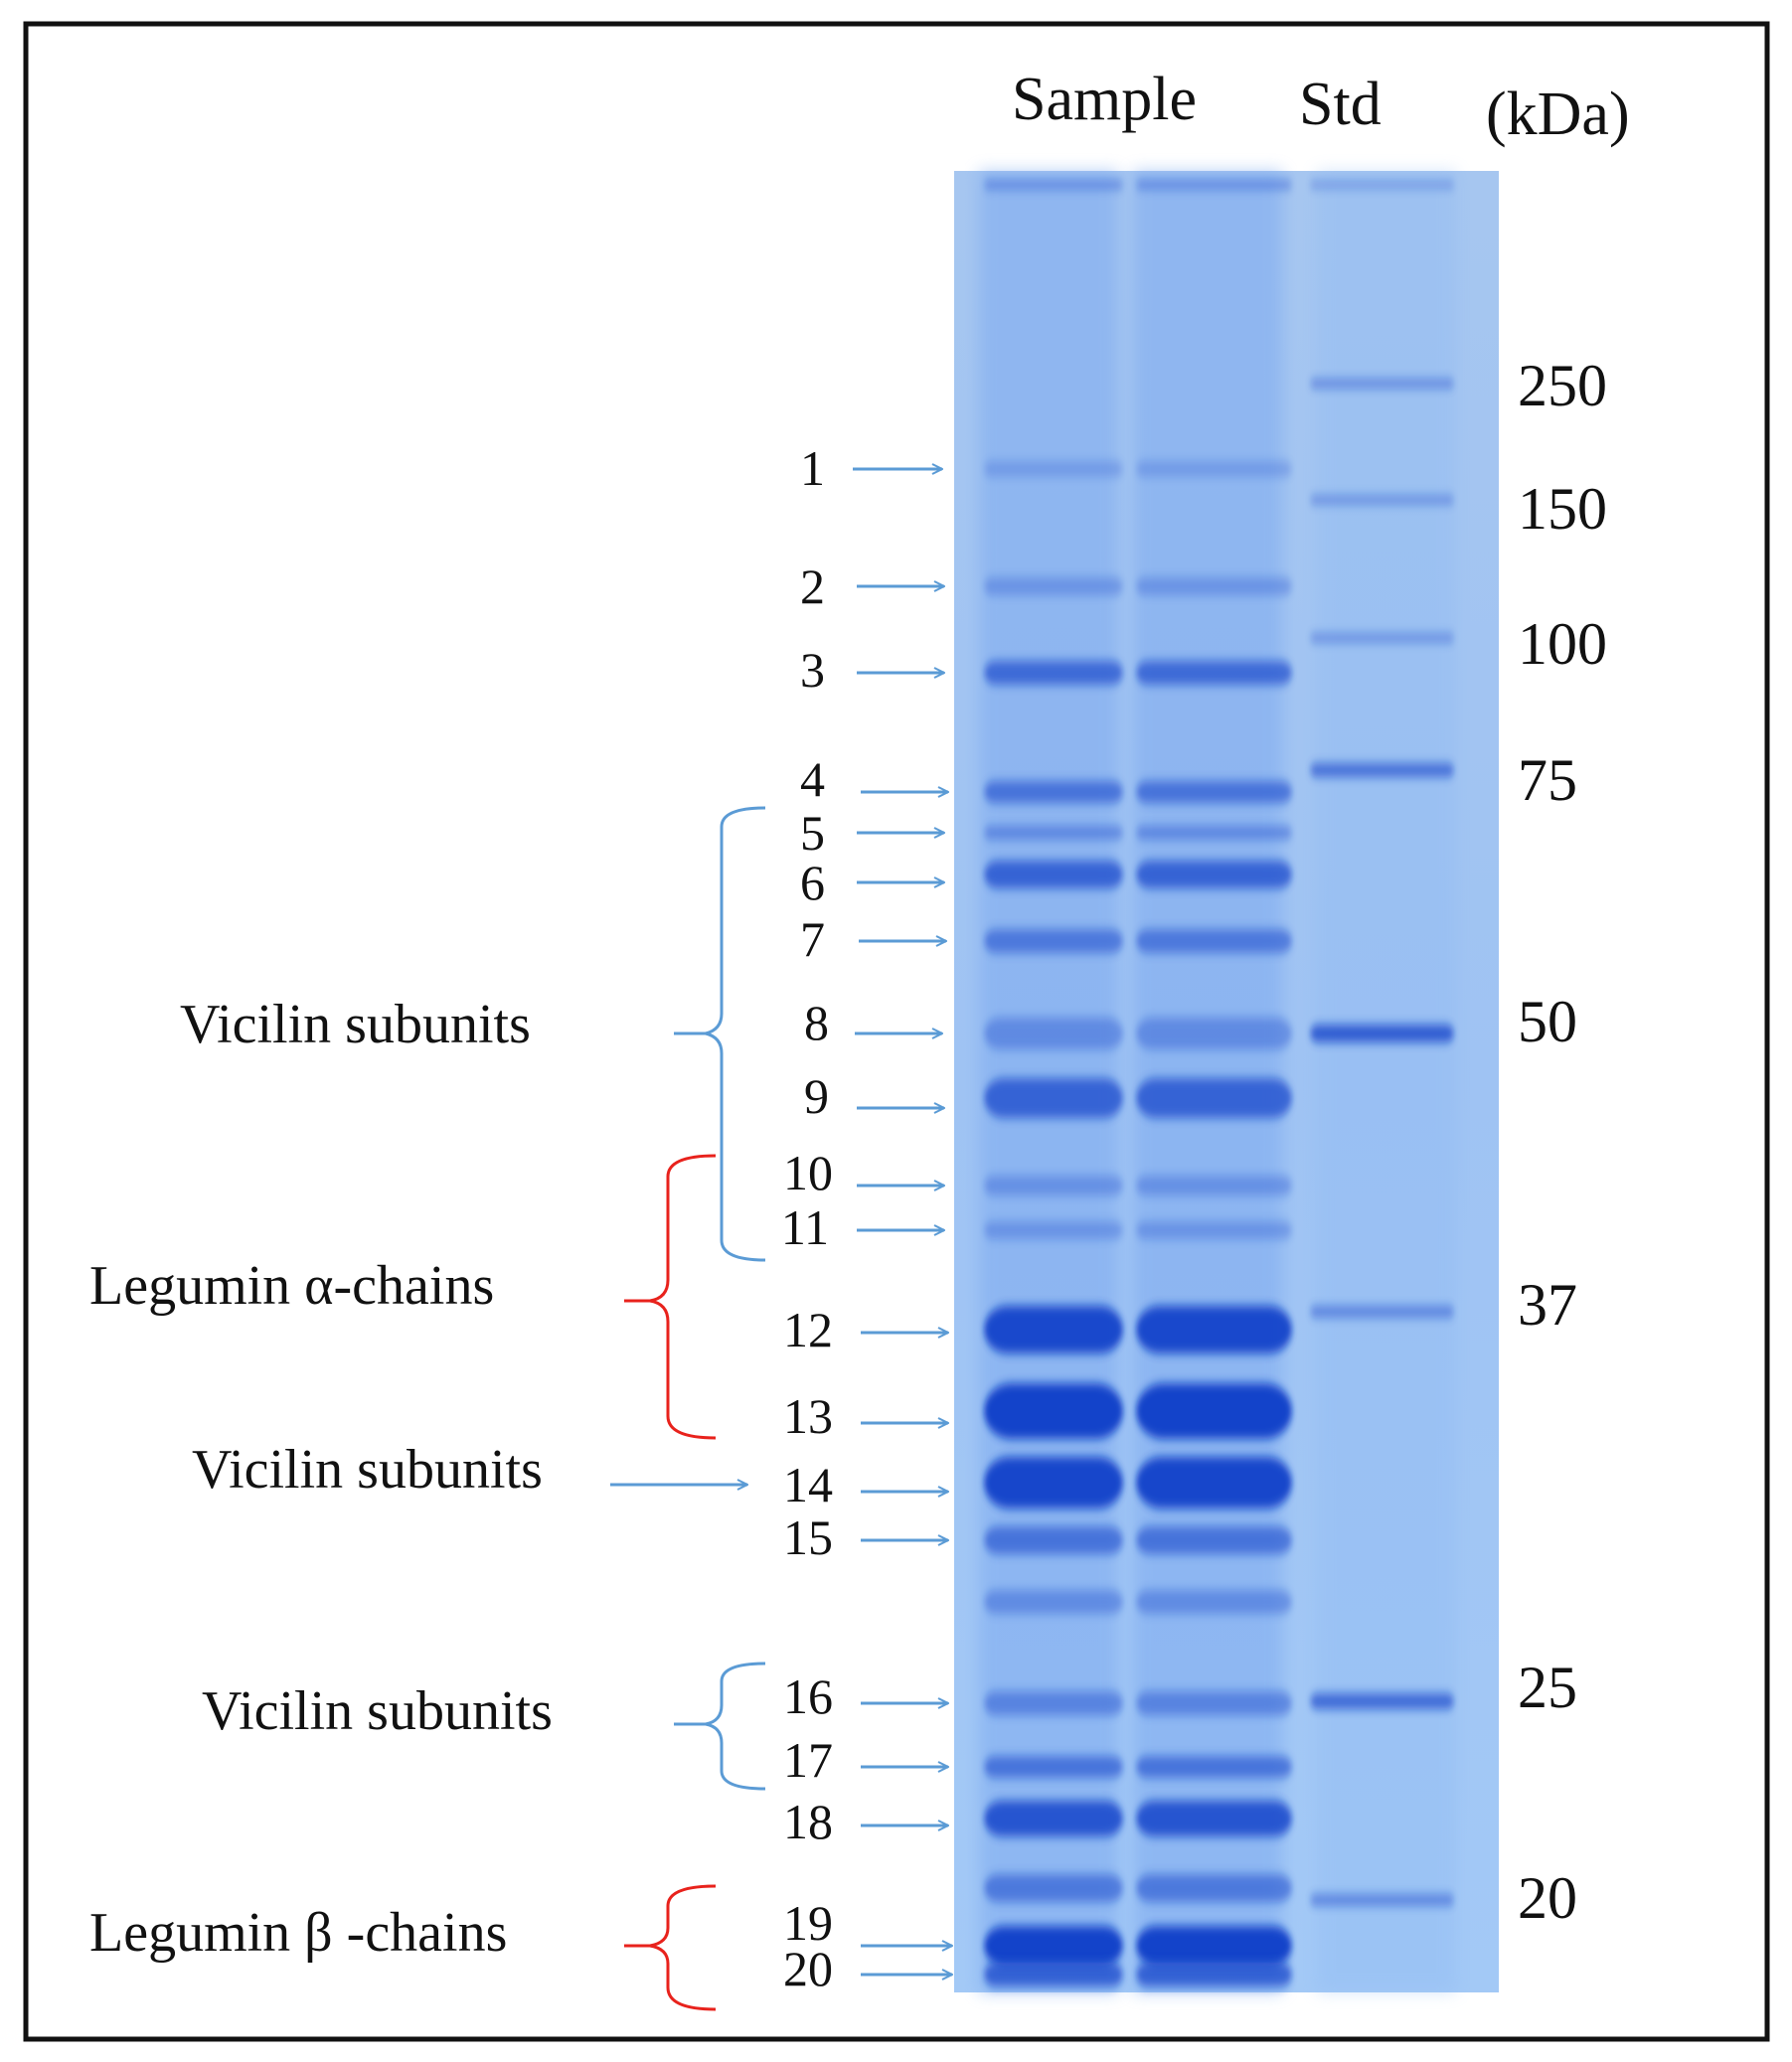 The image size is (1792, 2062). I want to click on bracket-legumin-alpha, so click(670, 1297).